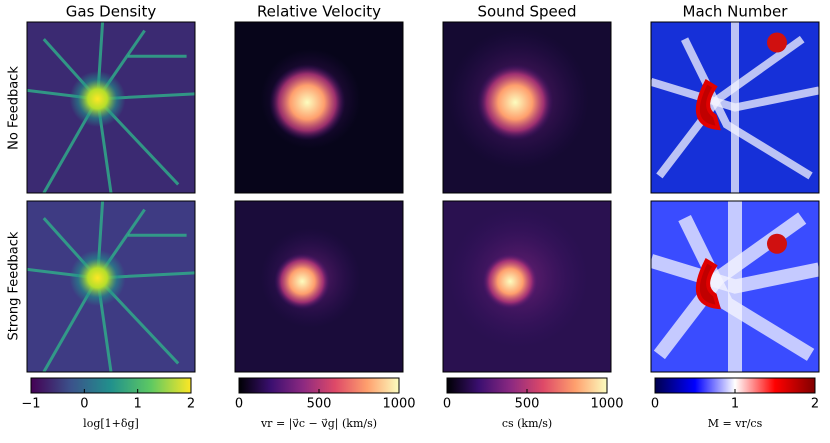  Describe the element at coordinates (735, 423) in the screenshot. I see `colorbar-label: M = vr/cs` at that location.